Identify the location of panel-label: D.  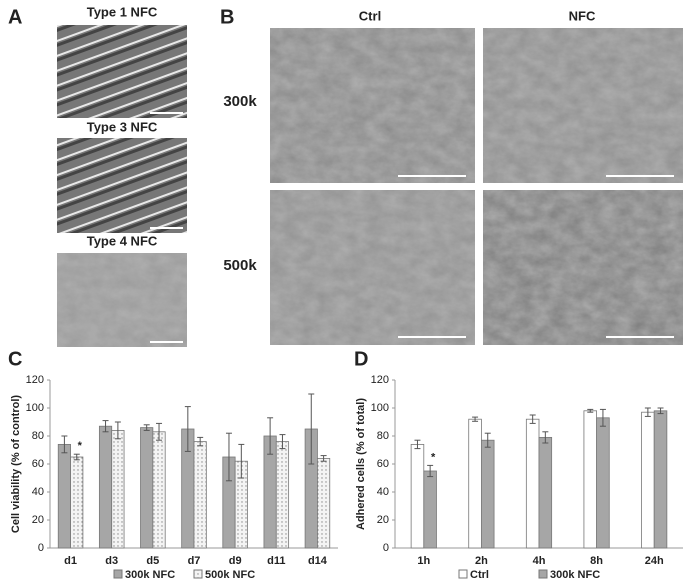
(361, 359).